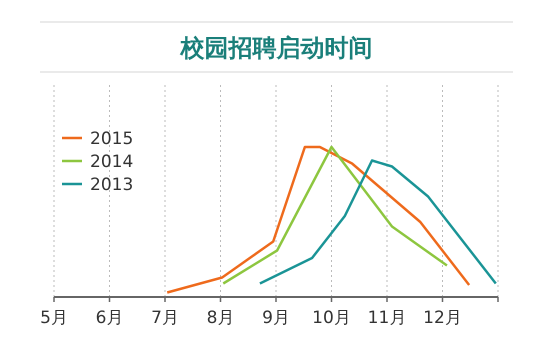 This screenshot has width=553, height=340. I want to click on legend-label: 2013, so click(112, 185).